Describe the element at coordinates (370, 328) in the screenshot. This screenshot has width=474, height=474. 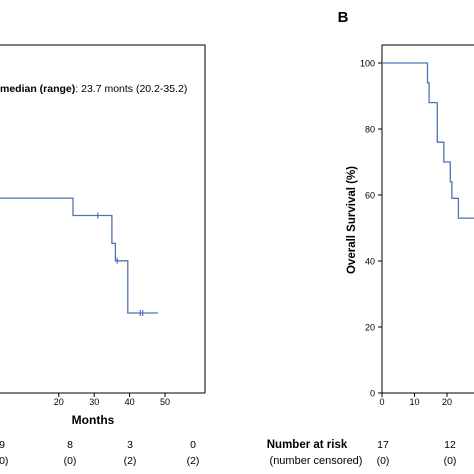
I see `y-tick-label: 20` at that location.